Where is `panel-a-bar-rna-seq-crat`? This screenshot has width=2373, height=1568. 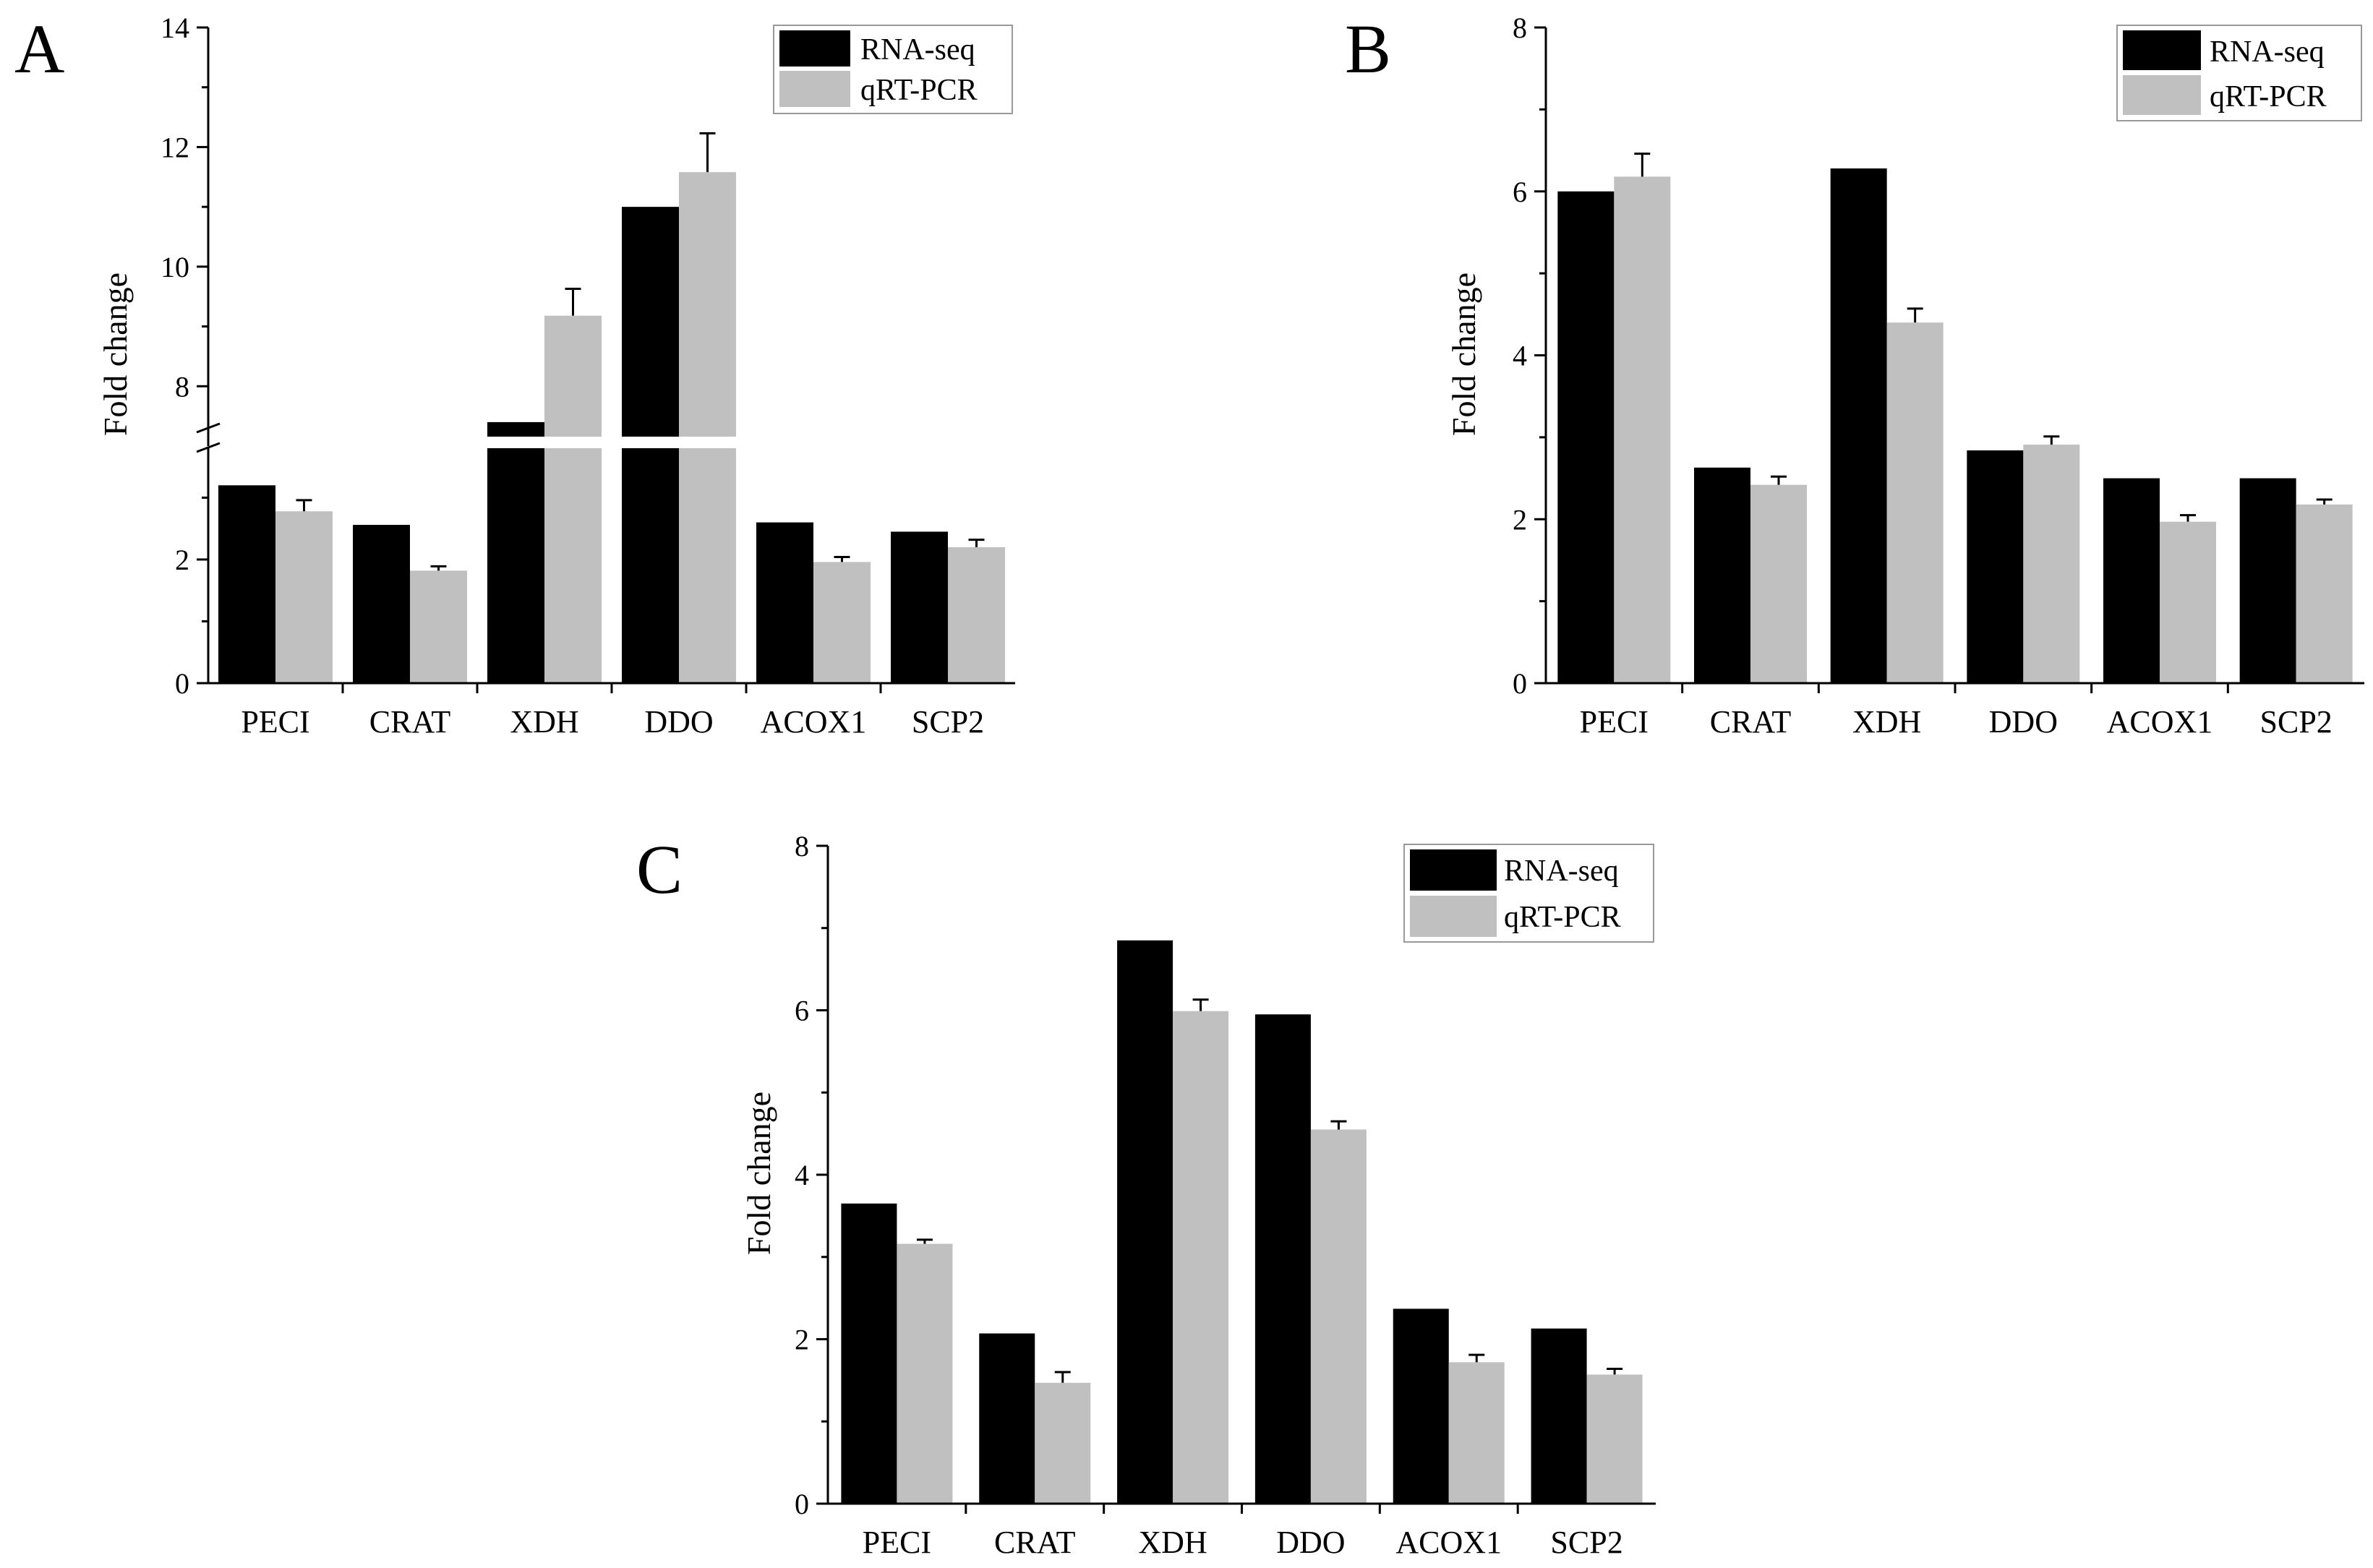 panel-a-bar-rna-seq-crat is located at coordinates (381, 604).